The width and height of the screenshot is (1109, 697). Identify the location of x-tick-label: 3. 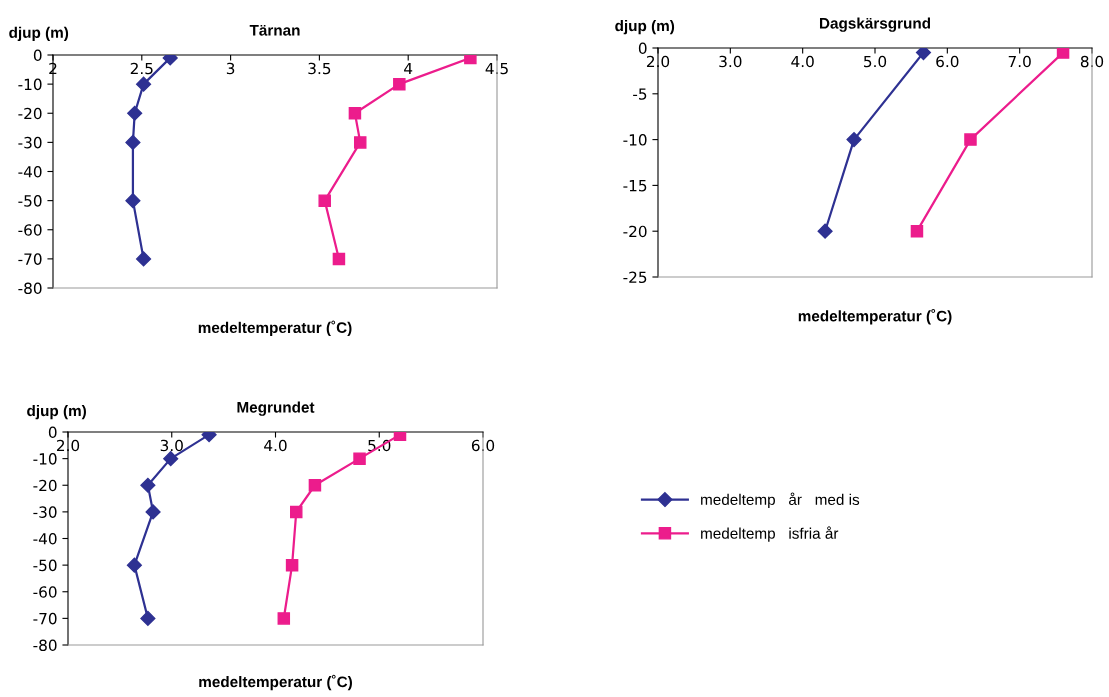
(230, 68).